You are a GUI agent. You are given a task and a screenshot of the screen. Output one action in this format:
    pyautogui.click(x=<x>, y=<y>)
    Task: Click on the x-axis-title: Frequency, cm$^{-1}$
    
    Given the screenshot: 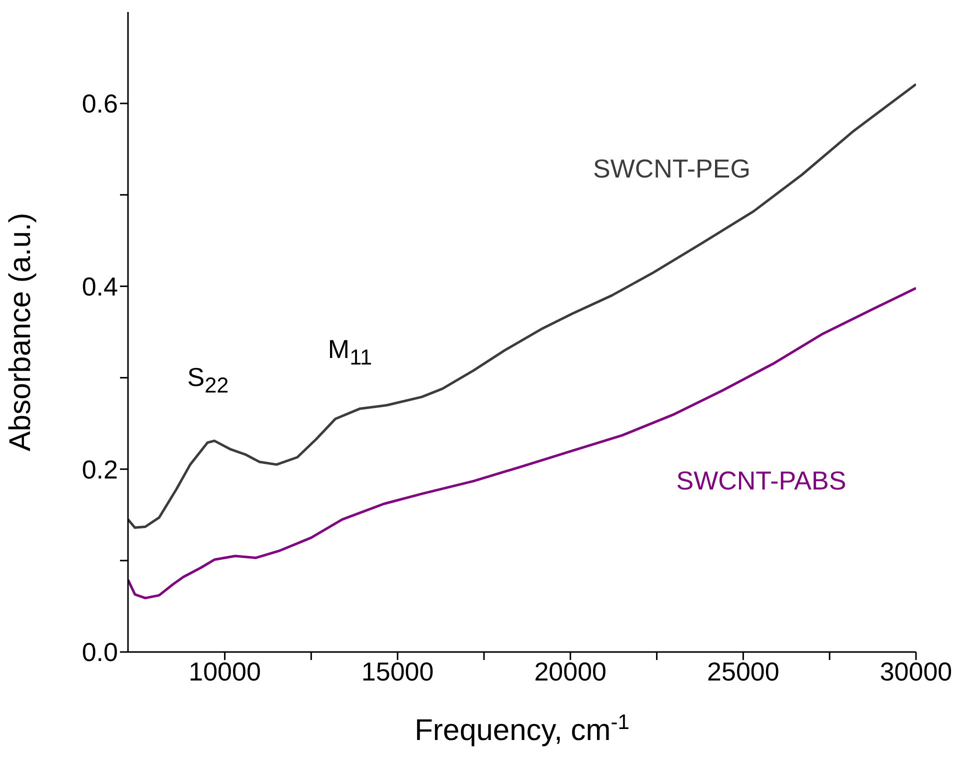 What is the action you would take?
    pyautogui.click(x=522, y=728)
    